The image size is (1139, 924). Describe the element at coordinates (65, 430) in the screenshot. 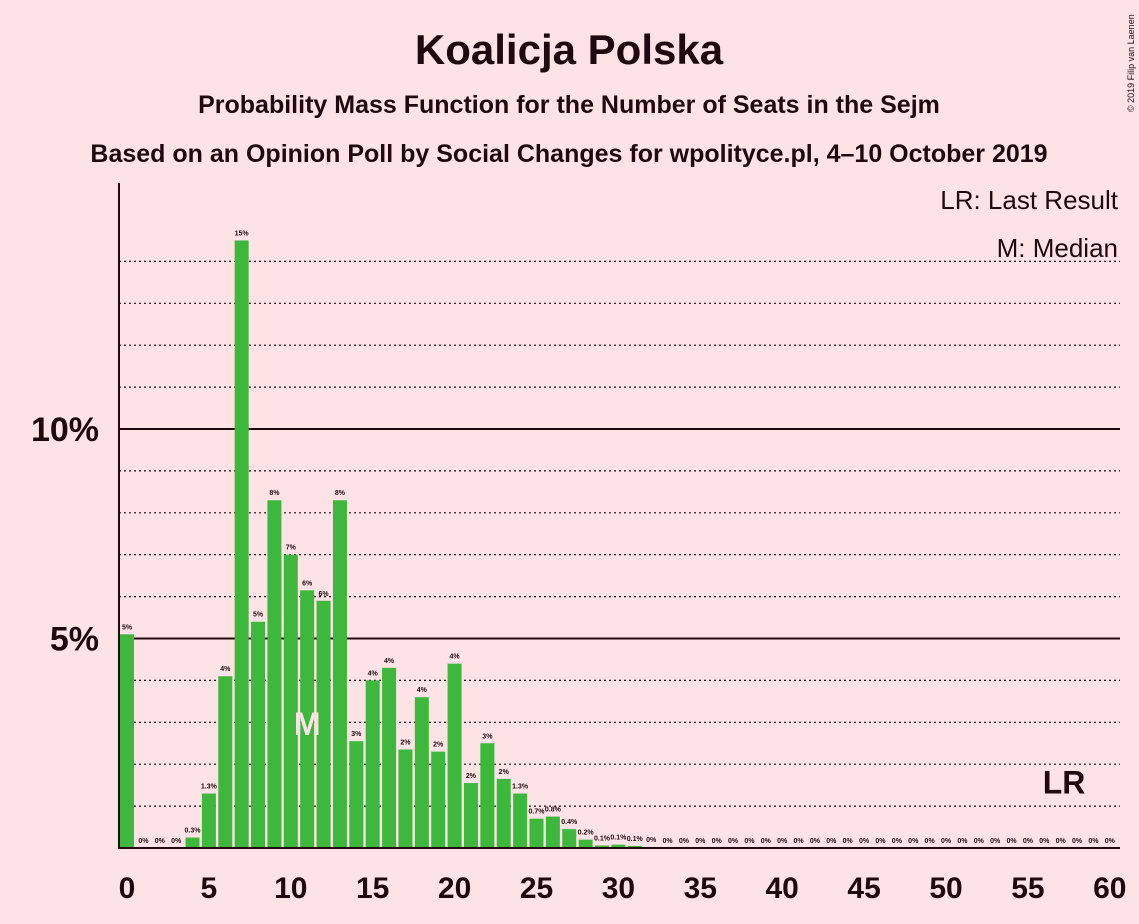

I see `y-tick-label: 10%` at that location.